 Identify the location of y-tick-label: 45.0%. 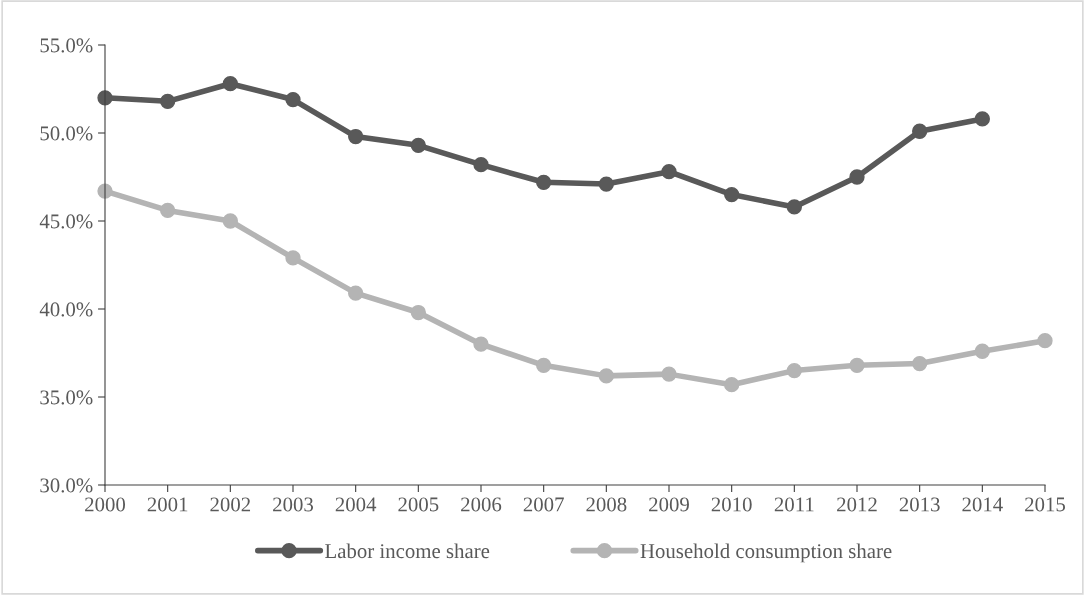
(66, 221).